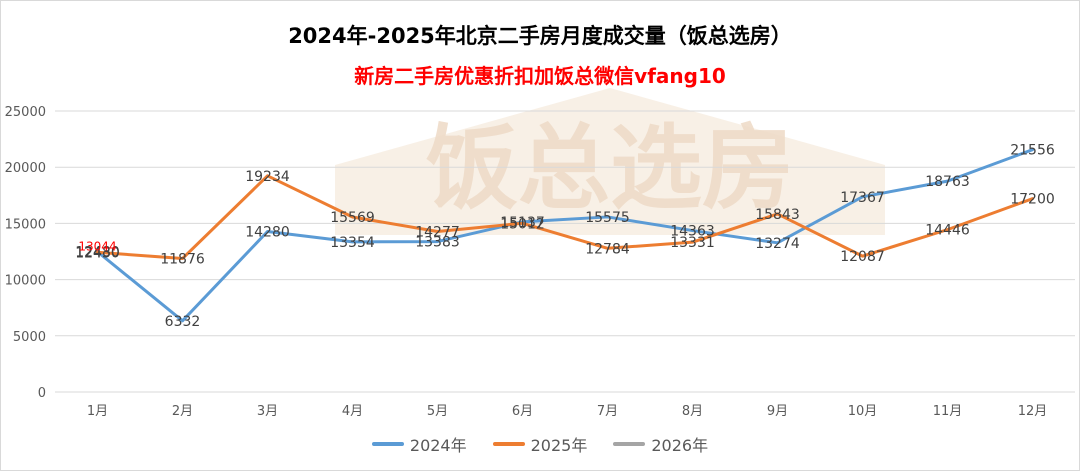  Describe the element at coordinates (540, 76) in the screenshot. I see `chart-subtitle: 新房二手房优惠折扣加饭总微信vfang10` at that location.